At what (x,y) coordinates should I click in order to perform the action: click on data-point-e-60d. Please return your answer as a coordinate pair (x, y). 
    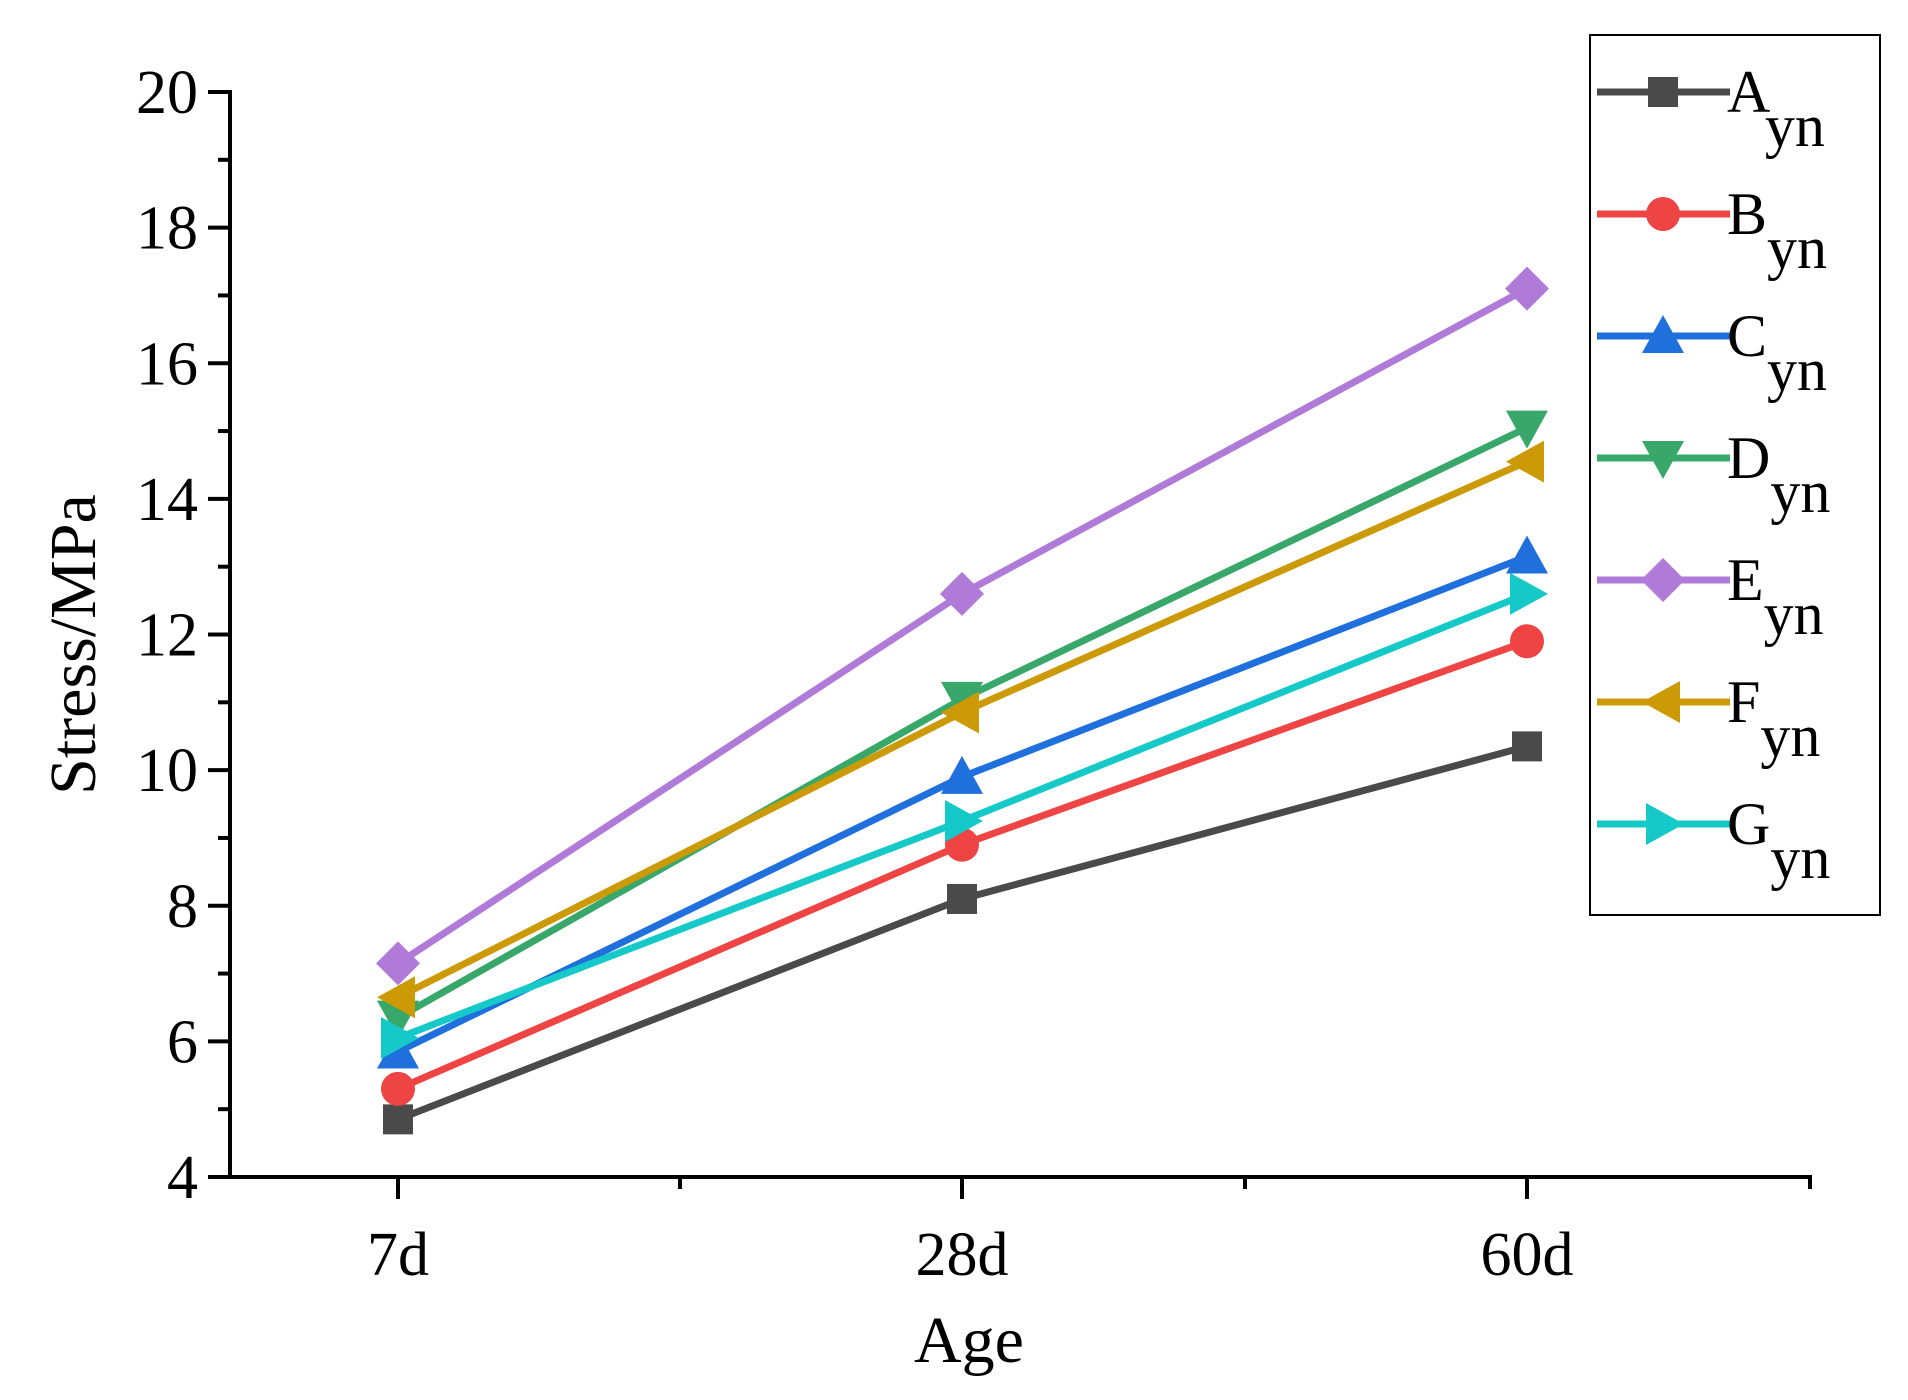
    Looking at the image, I should click on (1527, 288).